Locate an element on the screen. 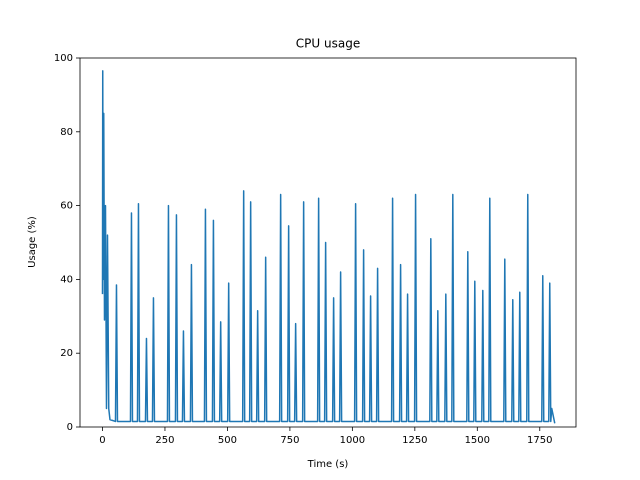 The width and height of the screenshot is (640, 480). y-tick-label: 100 is located at coordinates (63, 58).